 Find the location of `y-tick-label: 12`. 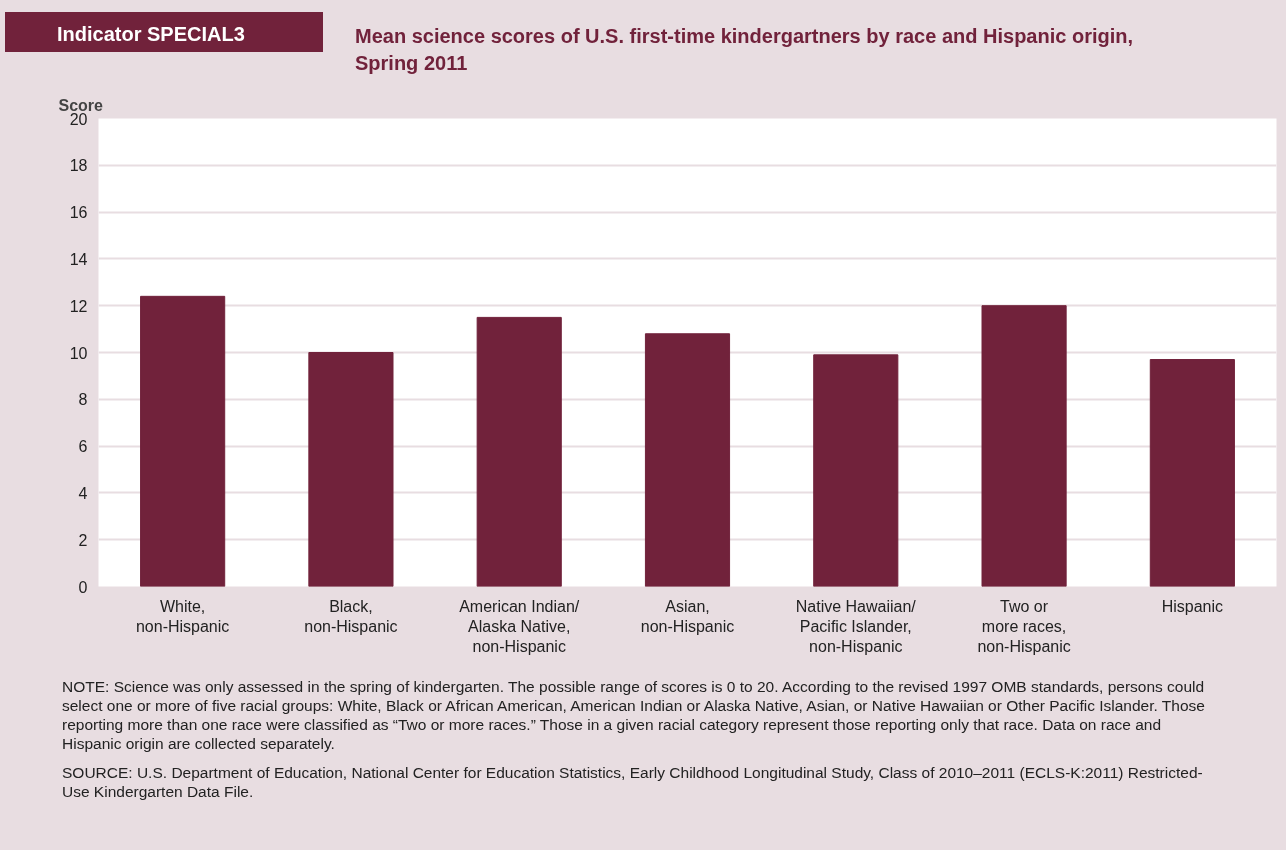

y-tick-label: 12 is located at coordinates (78, 306).